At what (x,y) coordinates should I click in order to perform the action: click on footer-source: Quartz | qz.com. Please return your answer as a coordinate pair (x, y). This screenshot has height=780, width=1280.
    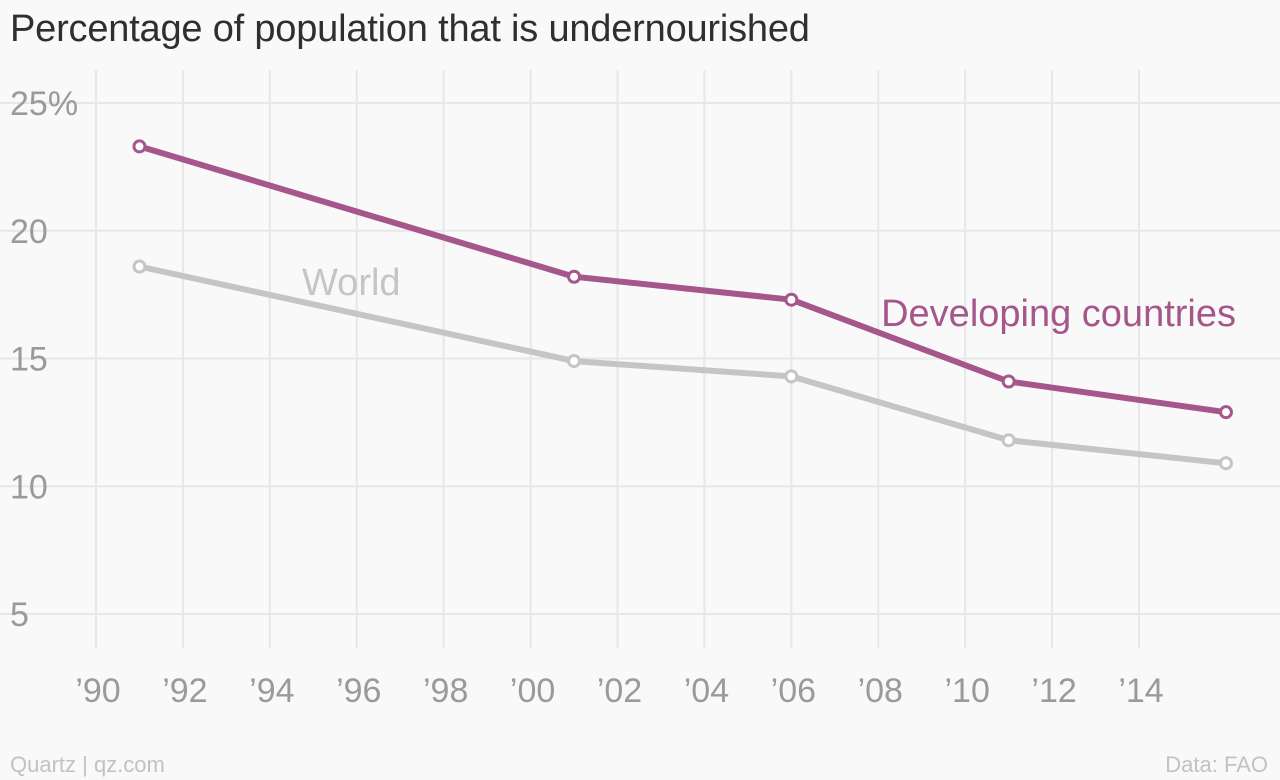
    Looking at the image, I should click on (87, 764).